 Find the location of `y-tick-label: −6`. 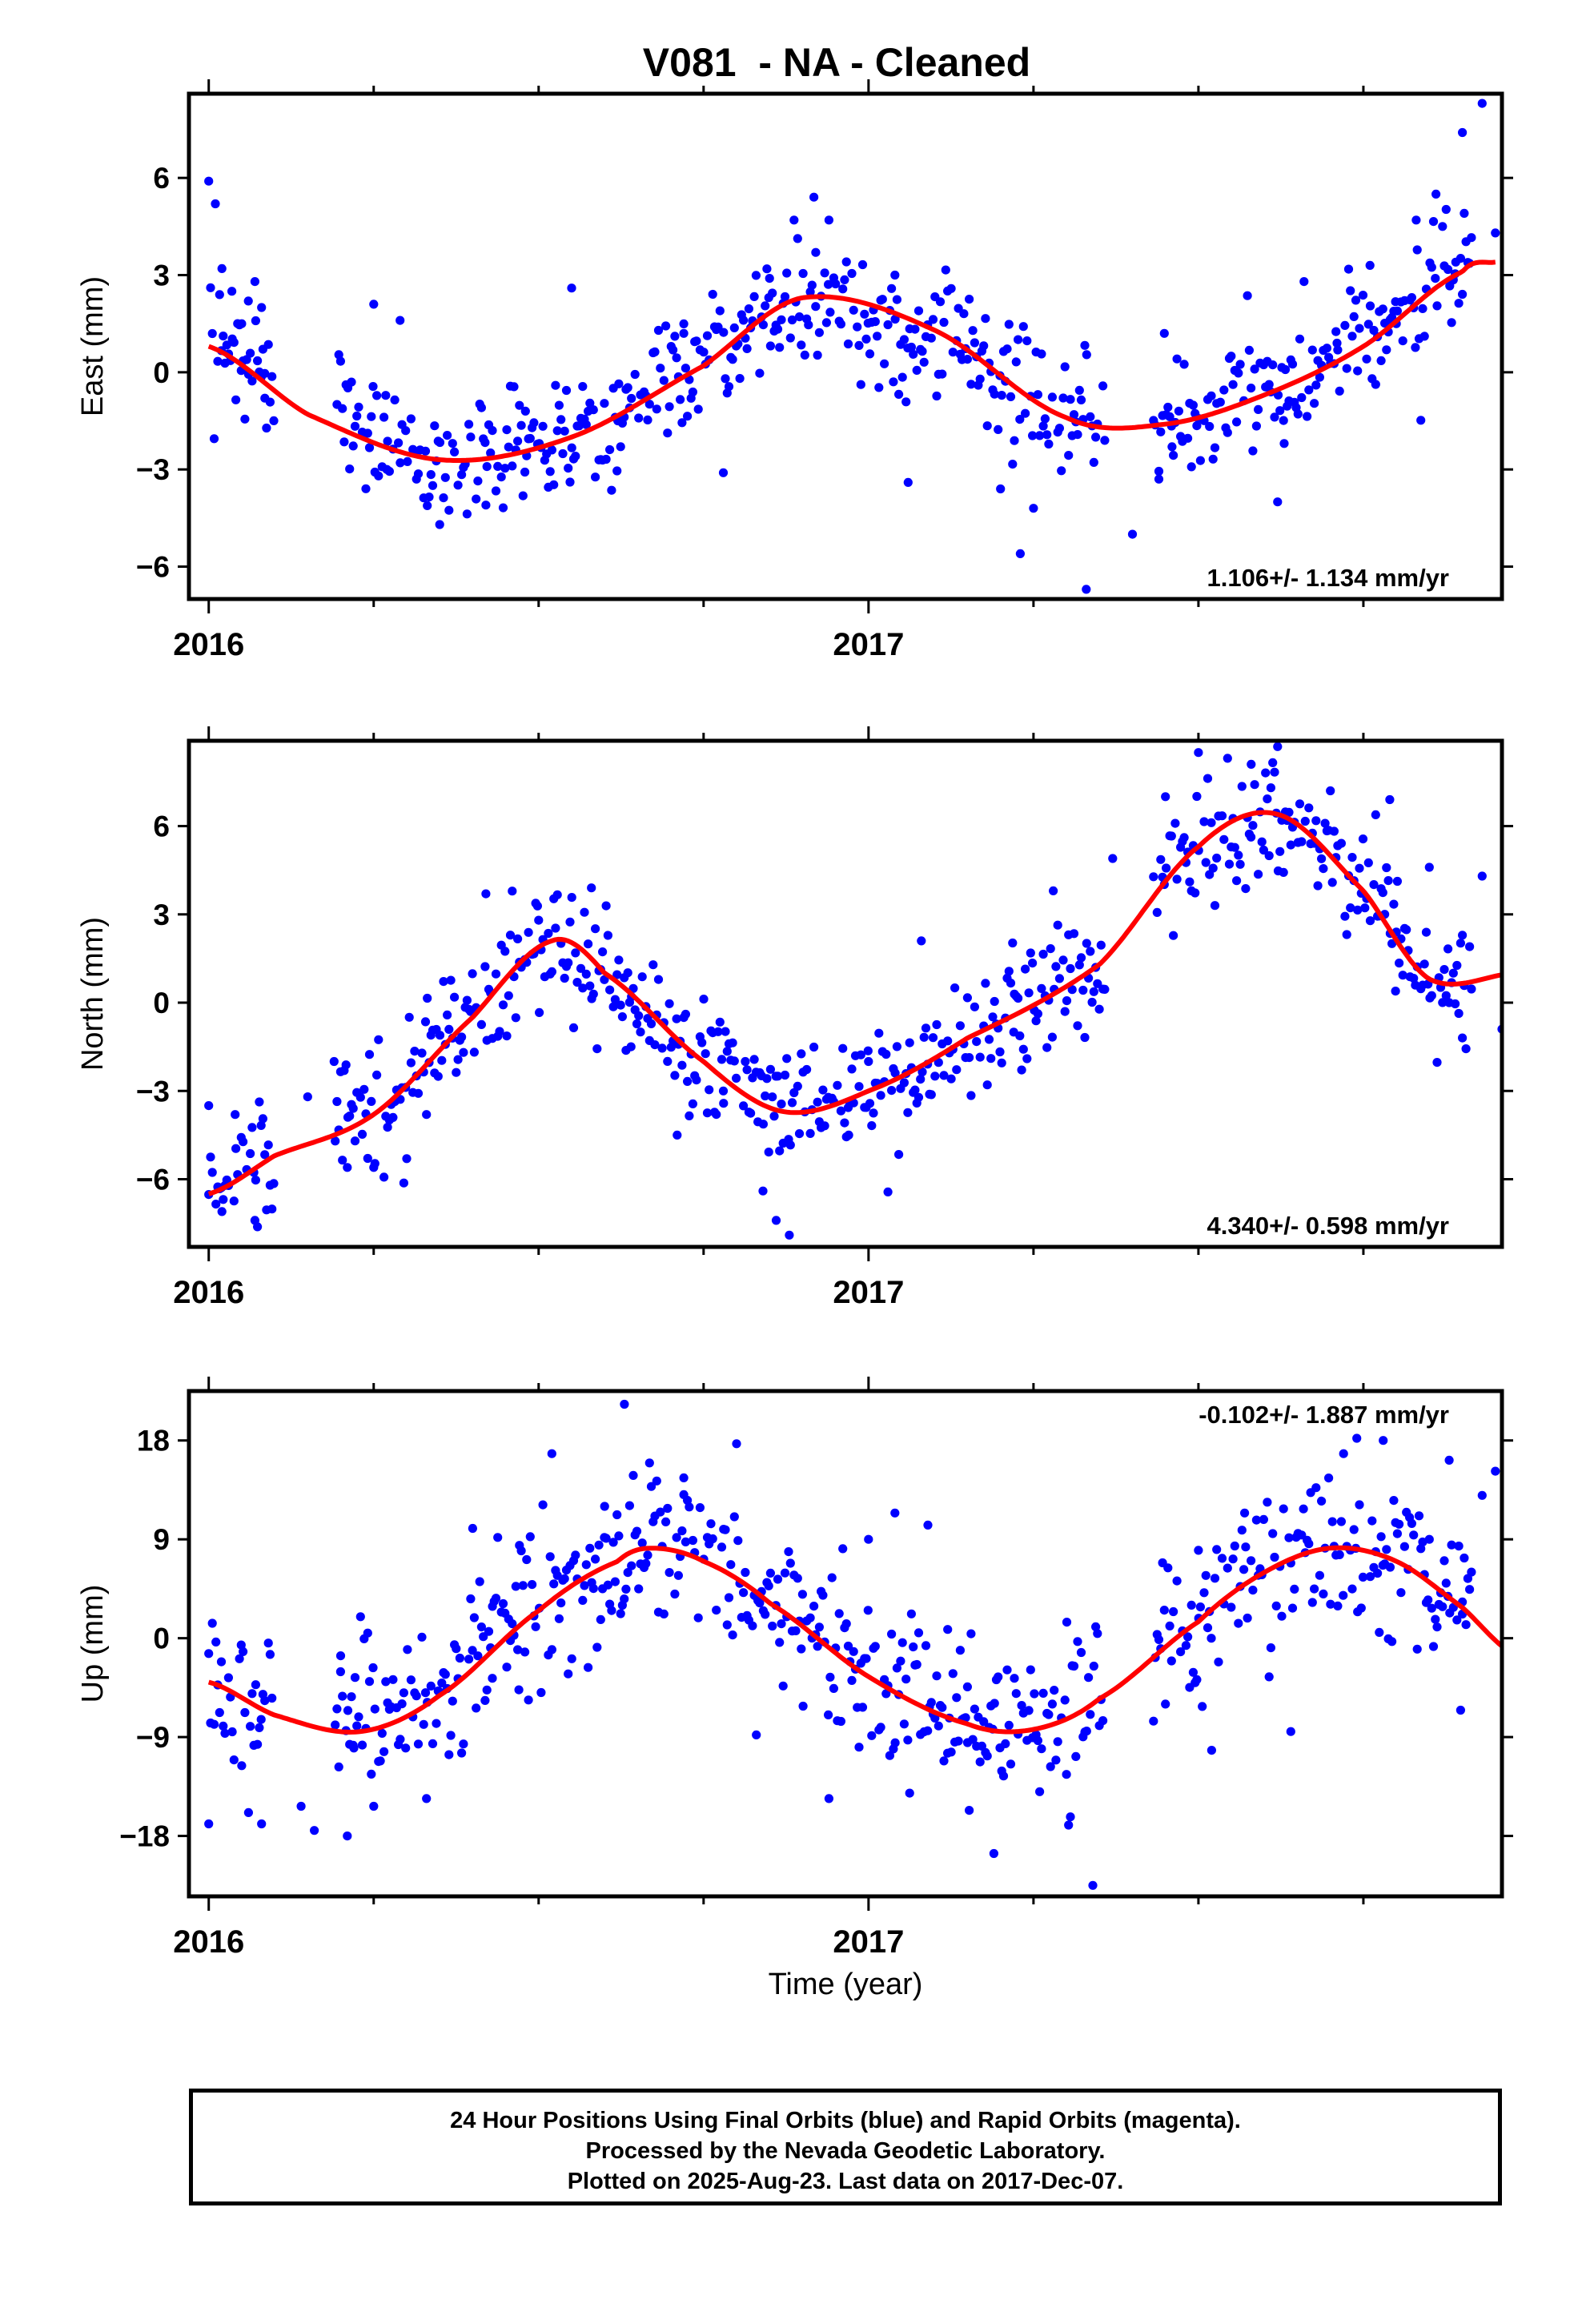

y-tick-label: −6 is located at coordinates (153, 1179).